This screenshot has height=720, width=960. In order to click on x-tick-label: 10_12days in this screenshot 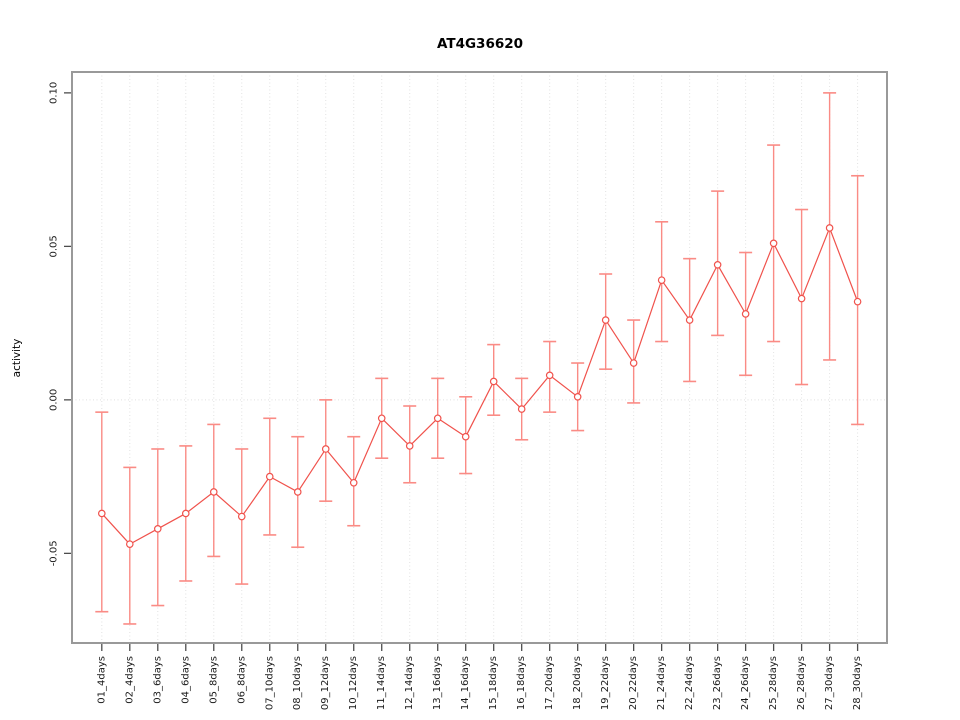, I will do `click(353, 683)`.